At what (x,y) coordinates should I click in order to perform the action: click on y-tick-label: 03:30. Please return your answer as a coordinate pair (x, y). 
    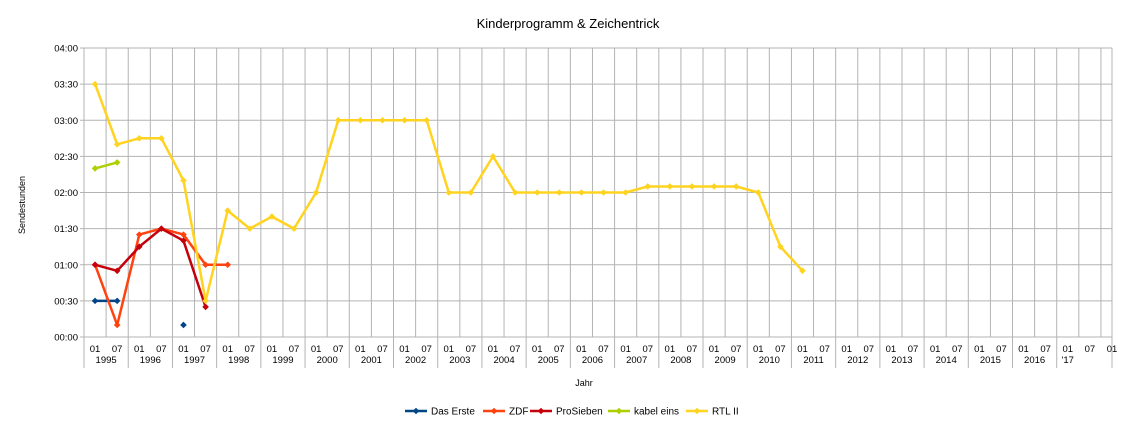
    Looking at the image, I should click on (66, 85).